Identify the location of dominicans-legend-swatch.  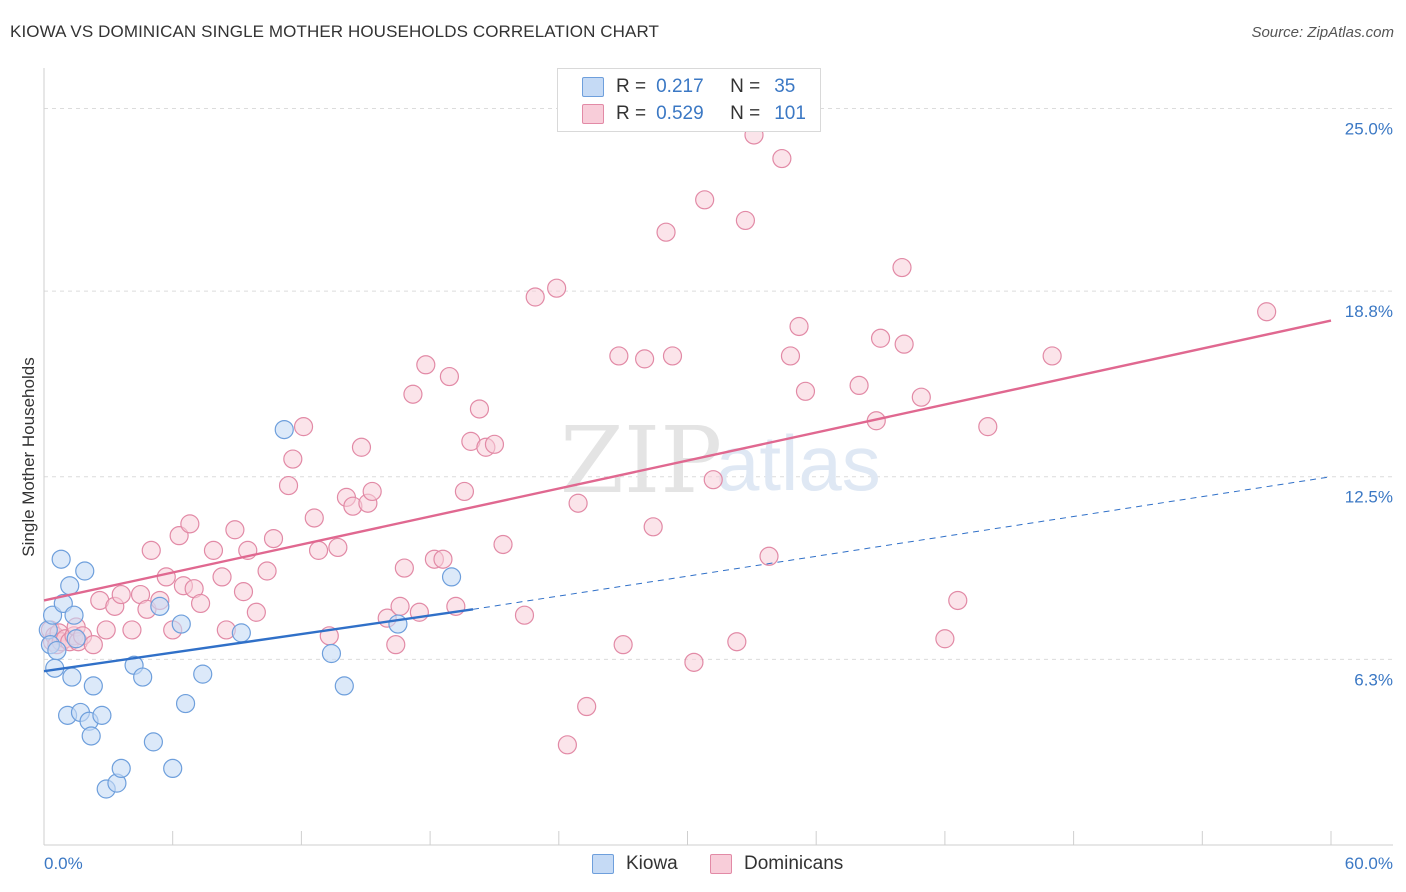
(721, 864).